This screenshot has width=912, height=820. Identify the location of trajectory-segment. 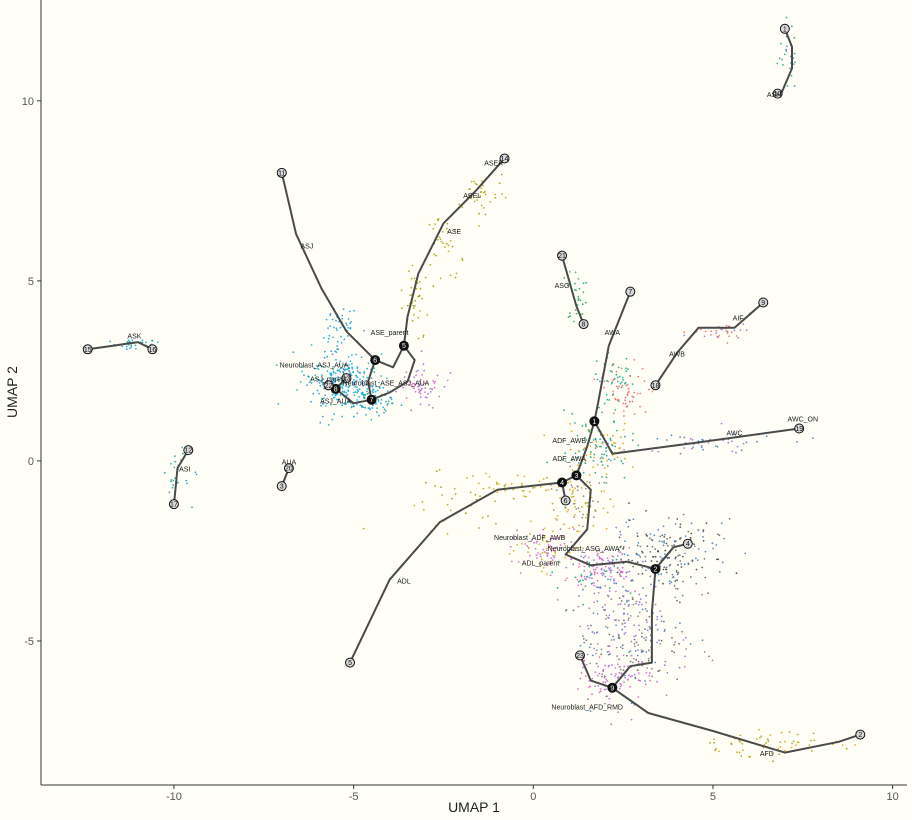
(634, 628).